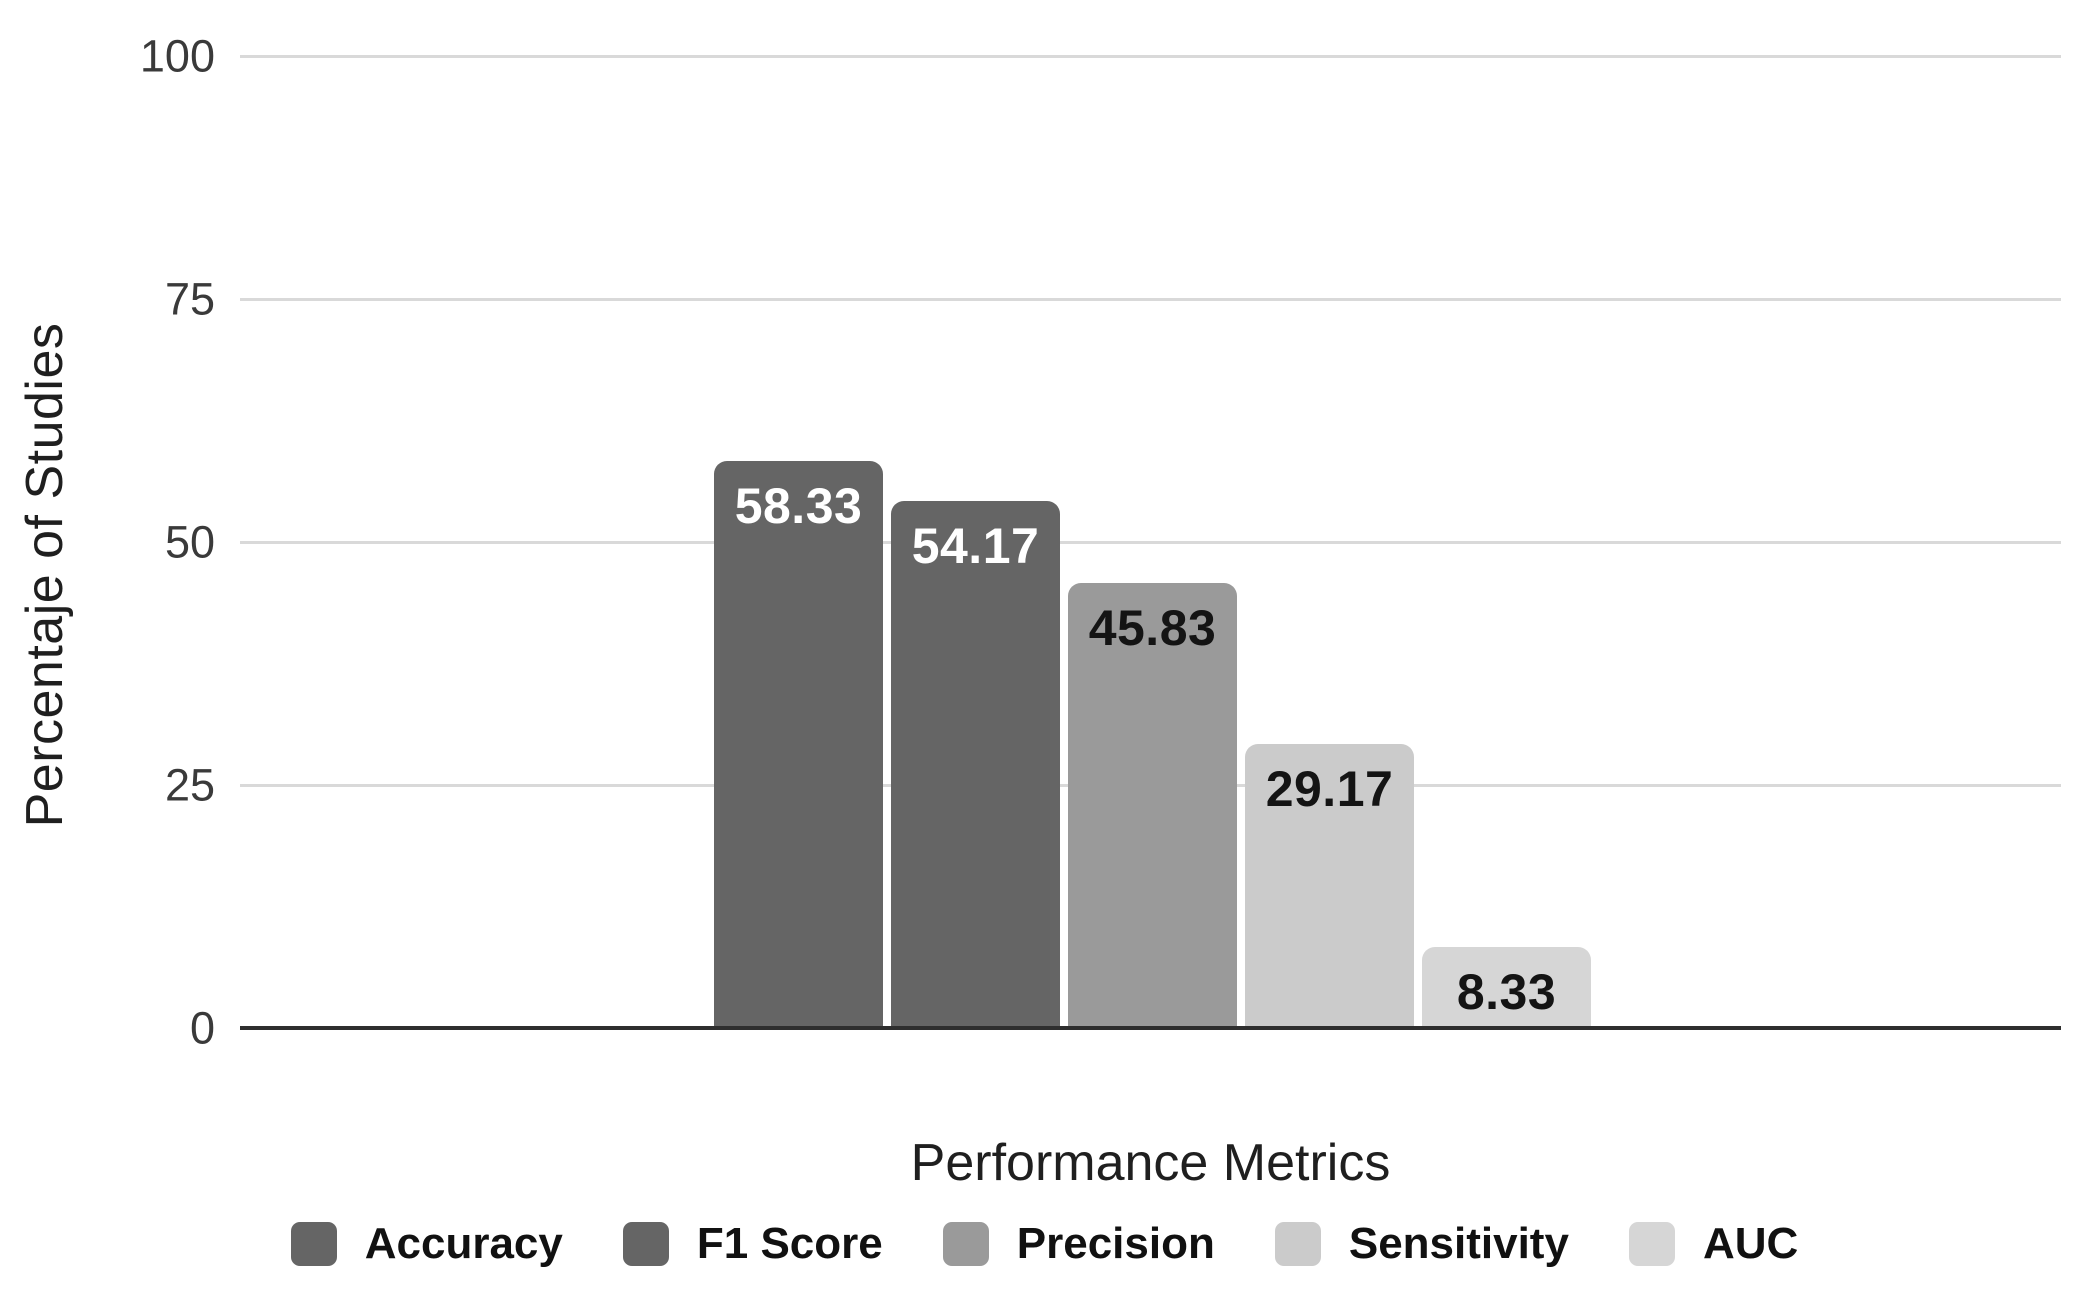 The height and width of the screenshot is (1290, 2089). I want to click on x-axis-title: Performance Metrics, so click(1150, 1163).